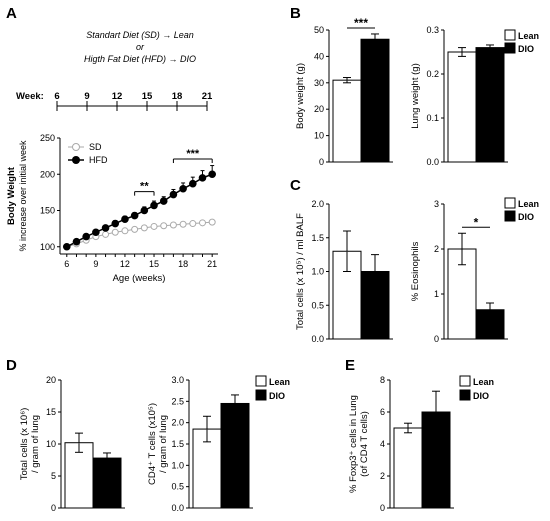  What do you see at coordinates (476, 222) in the screenshot?
I see `significance-label: *` at bounding box center [476, 222].